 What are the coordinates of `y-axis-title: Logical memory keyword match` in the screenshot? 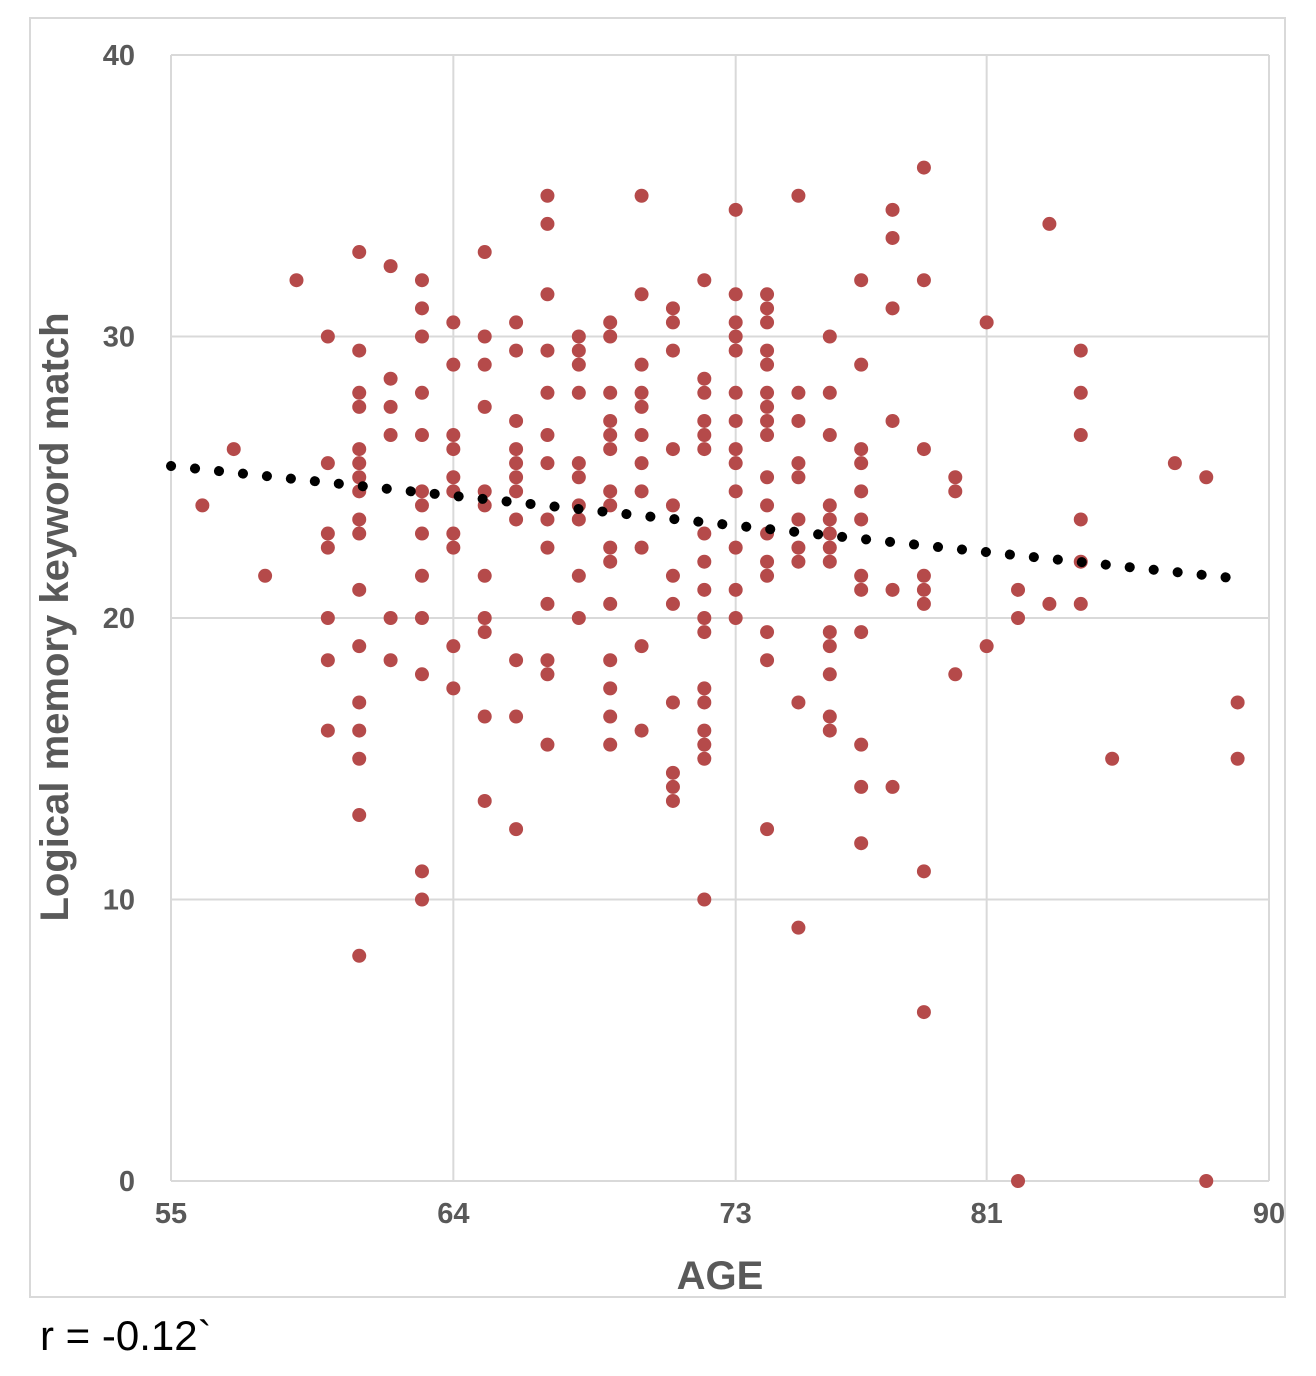 It's located at (55, 616).